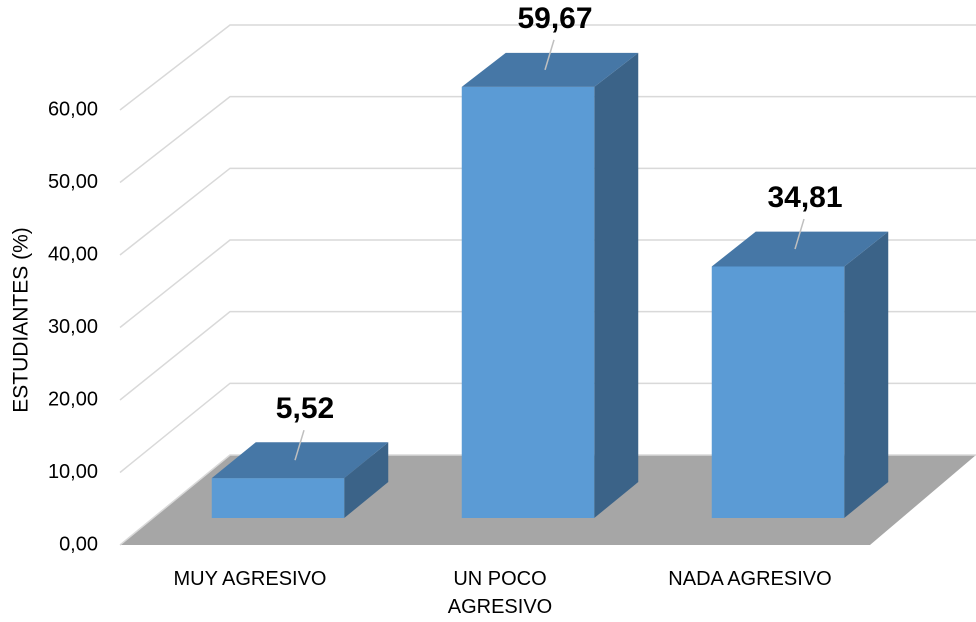 This screenshot has height=622, width=976. What do you see at coordinates (500, 593) in the screenshot?
I see `x-tick-label: UN POCO AGRESIVO` at bounding box center [500, 593].